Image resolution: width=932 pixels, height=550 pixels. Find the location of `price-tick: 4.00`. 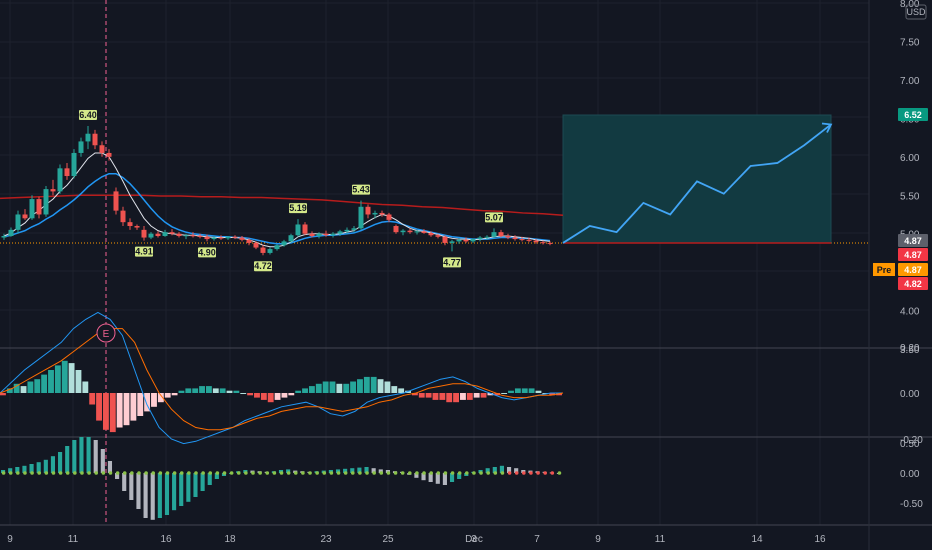

price-tick: 4.00 is located at coordinates (910, 312).